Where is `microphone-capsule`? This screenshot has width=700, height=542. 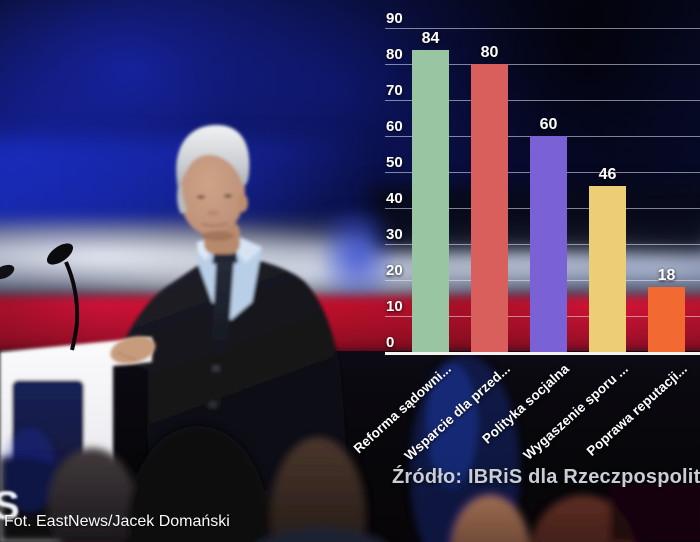
microphone-capsule is located at coordinates (60, 254).